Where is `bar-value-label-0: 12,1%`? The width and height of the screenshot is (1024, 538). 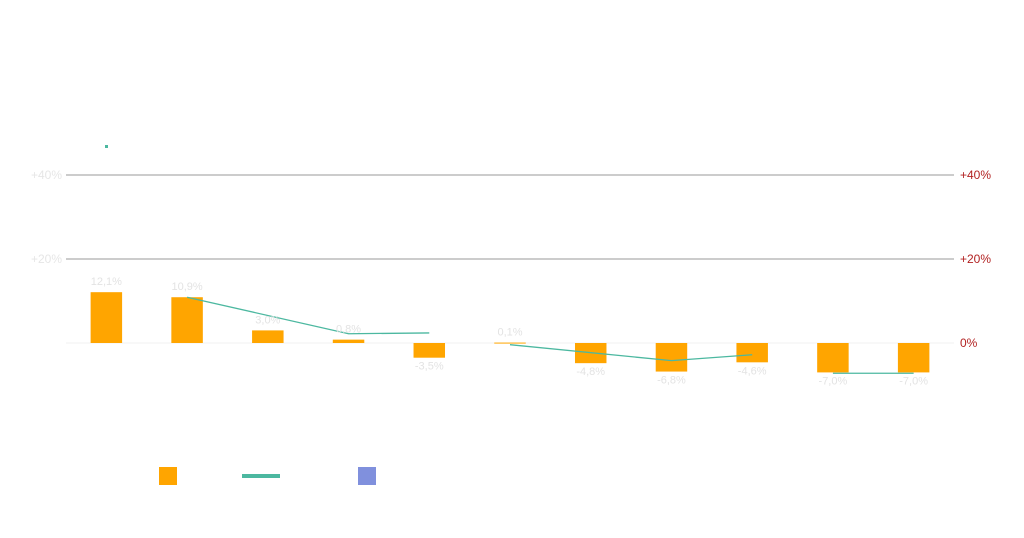 bar-value-label-0: 12,1% is located at coordinates (106, 282).